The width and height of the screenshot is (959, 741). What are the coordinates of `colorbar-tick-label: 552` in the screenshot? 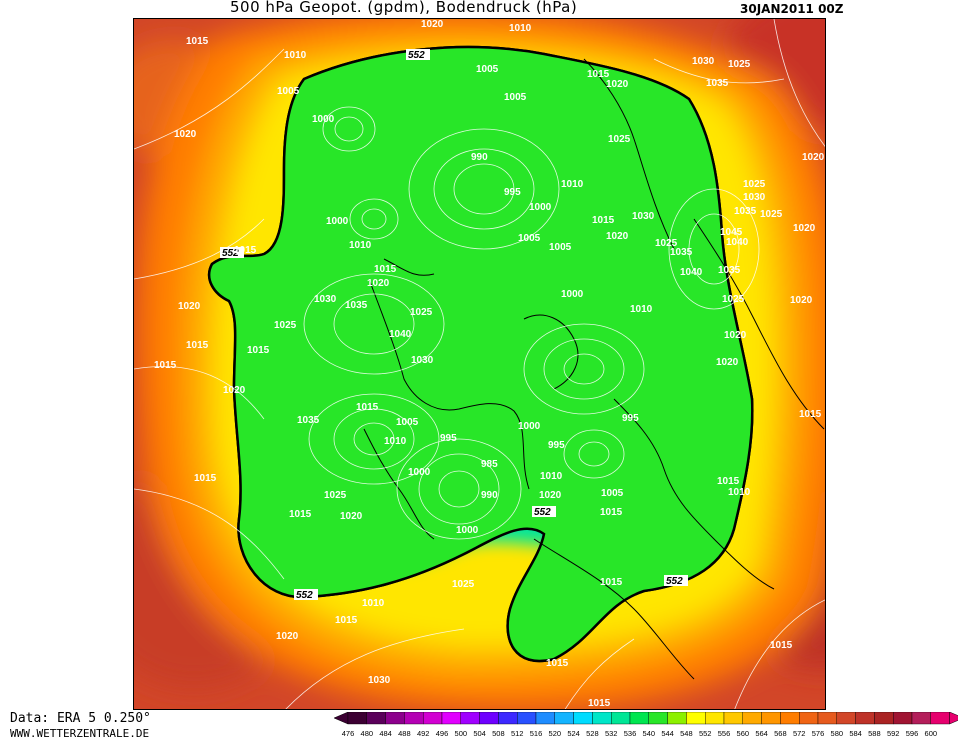 It's located at (705, 733).